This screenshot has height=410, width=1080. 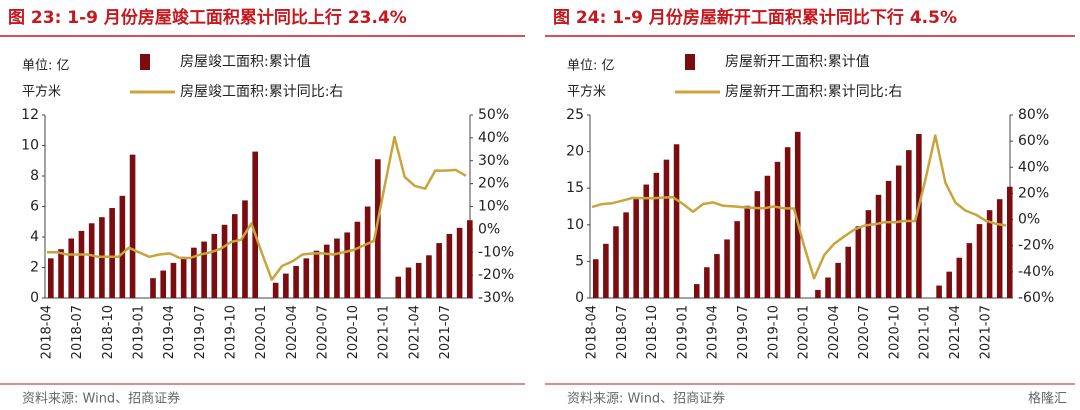 What do you see at coordinates (1036, 272) in the screenshot?
I see `y2-tick-label: -40%` at bounding box center [1036, 272].